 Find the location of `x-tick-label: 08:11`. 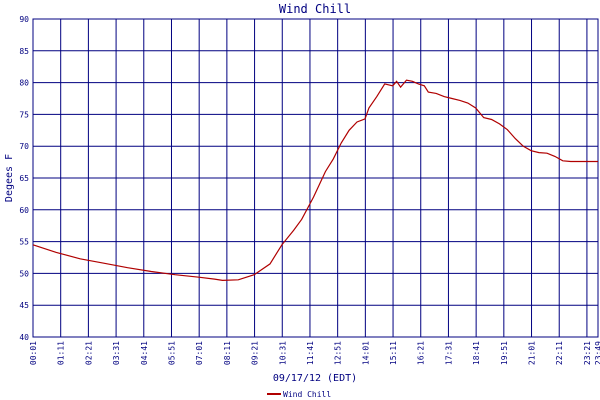

x-tick-label: 08:11 is located at coordinates (227, 353).